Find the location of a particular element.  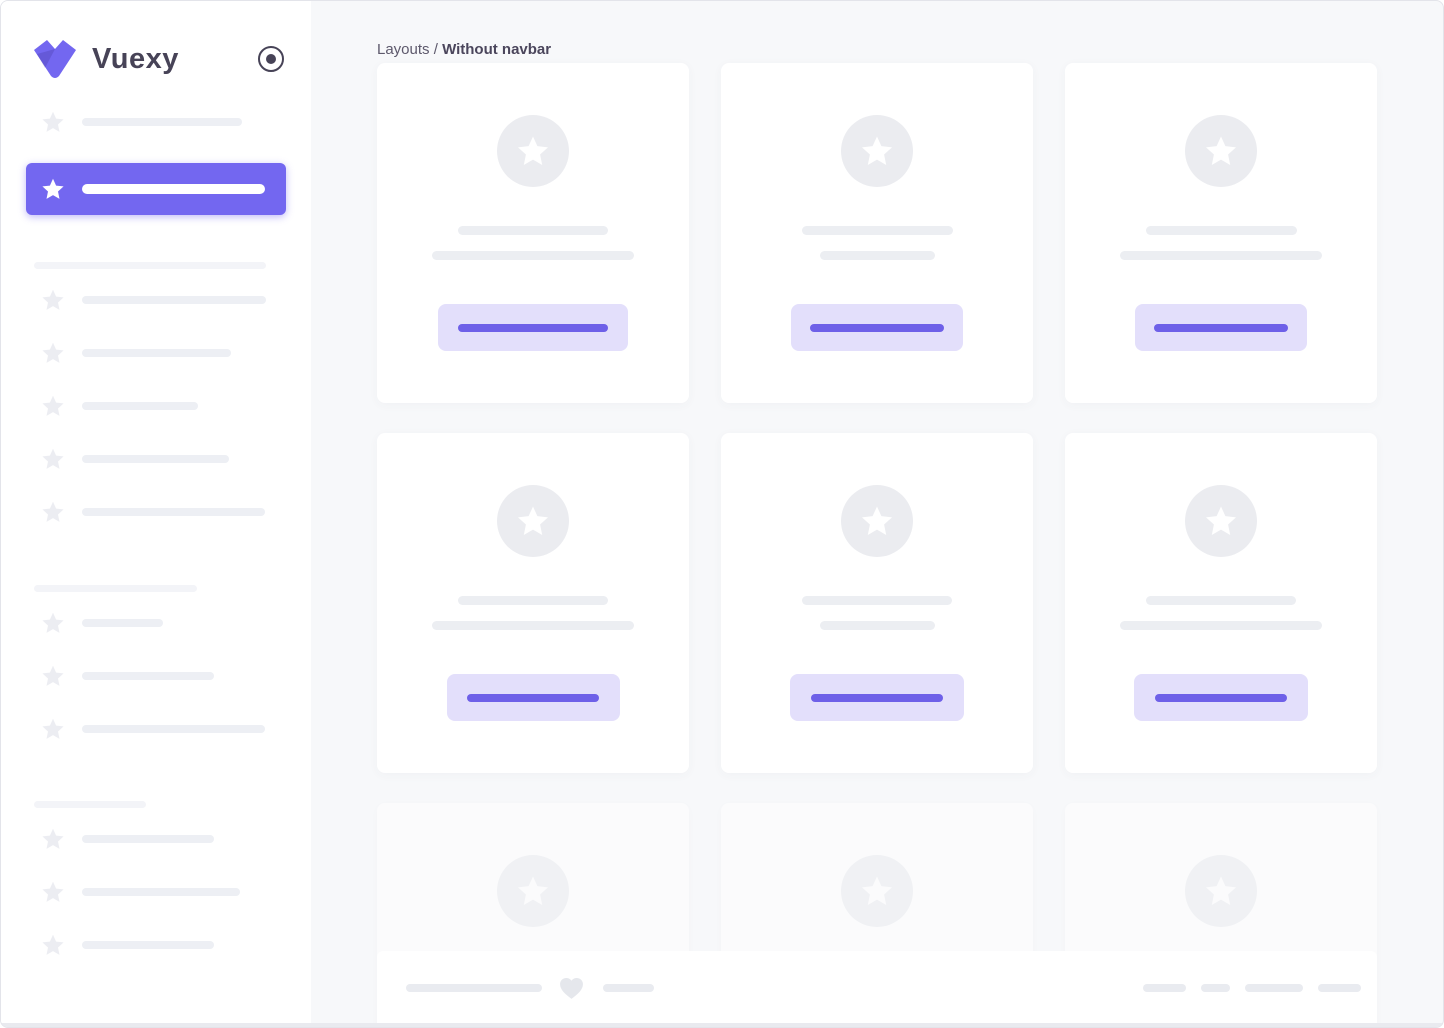

radio-dot-icon is located at coordinates (271, 59).